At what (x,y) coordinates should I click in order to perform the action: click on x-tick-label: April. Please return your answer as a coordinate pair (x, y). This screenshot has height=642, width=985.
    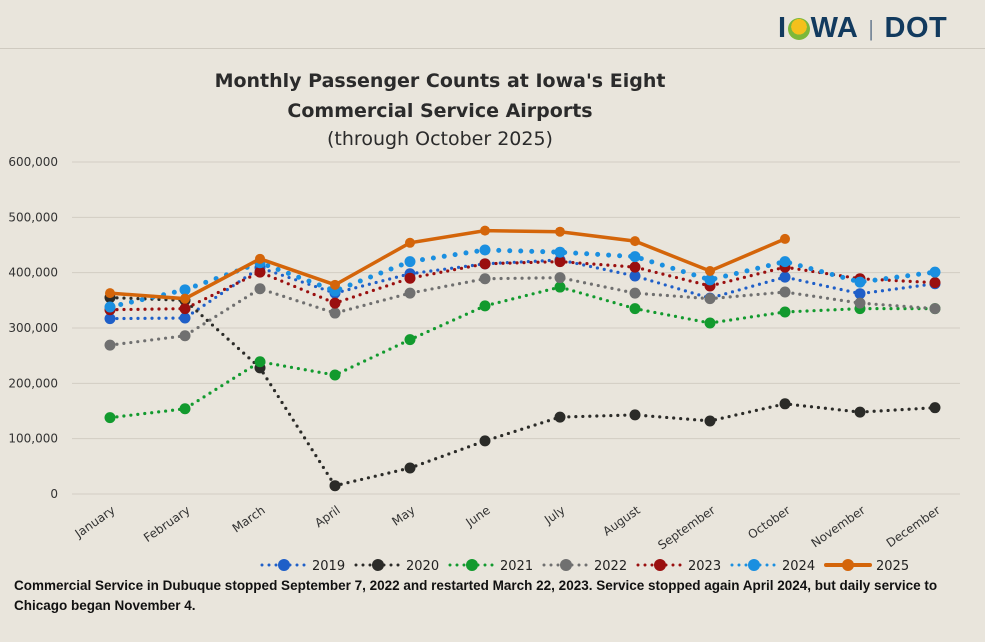
    Looking at the image, I should click on (327, 516).